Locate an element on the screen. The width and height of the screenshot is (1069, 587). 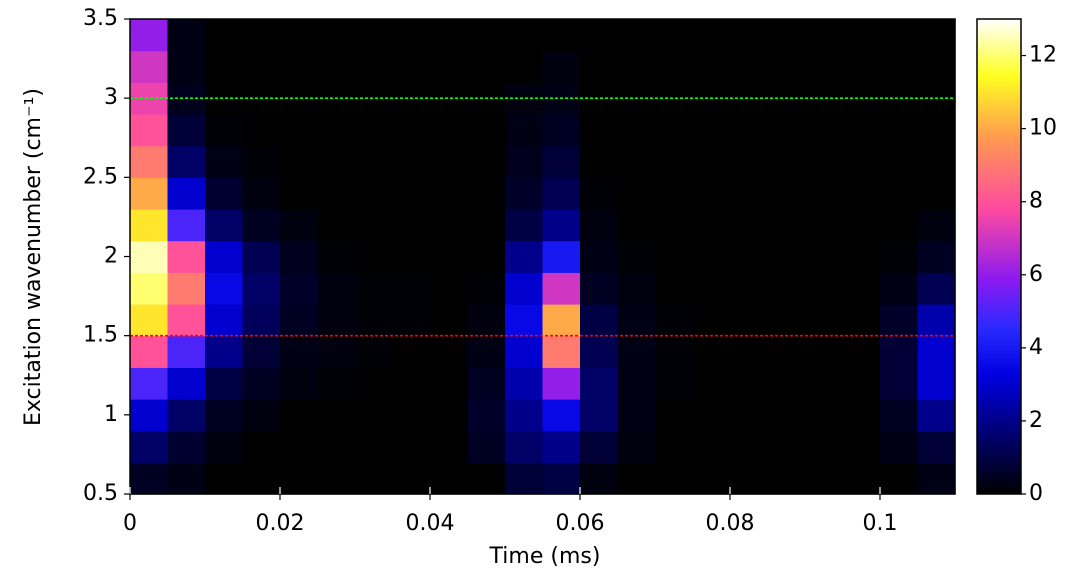
x-tick-label: 0.02 is located at coordinates (280, 523).